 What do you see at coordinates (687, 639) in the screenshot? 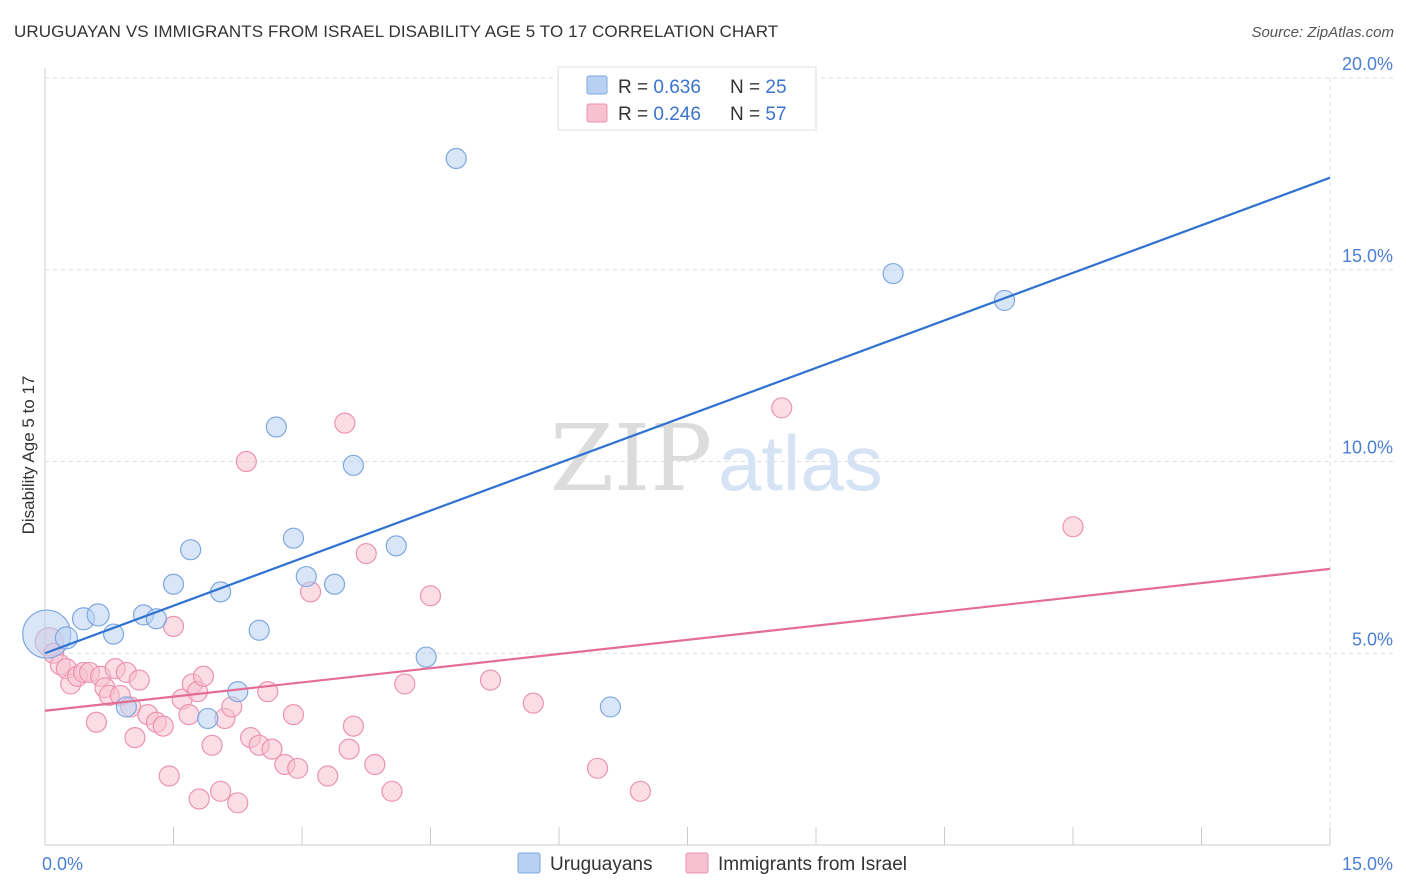
I see `trend-line-israel` at bounding box center [687, 639].